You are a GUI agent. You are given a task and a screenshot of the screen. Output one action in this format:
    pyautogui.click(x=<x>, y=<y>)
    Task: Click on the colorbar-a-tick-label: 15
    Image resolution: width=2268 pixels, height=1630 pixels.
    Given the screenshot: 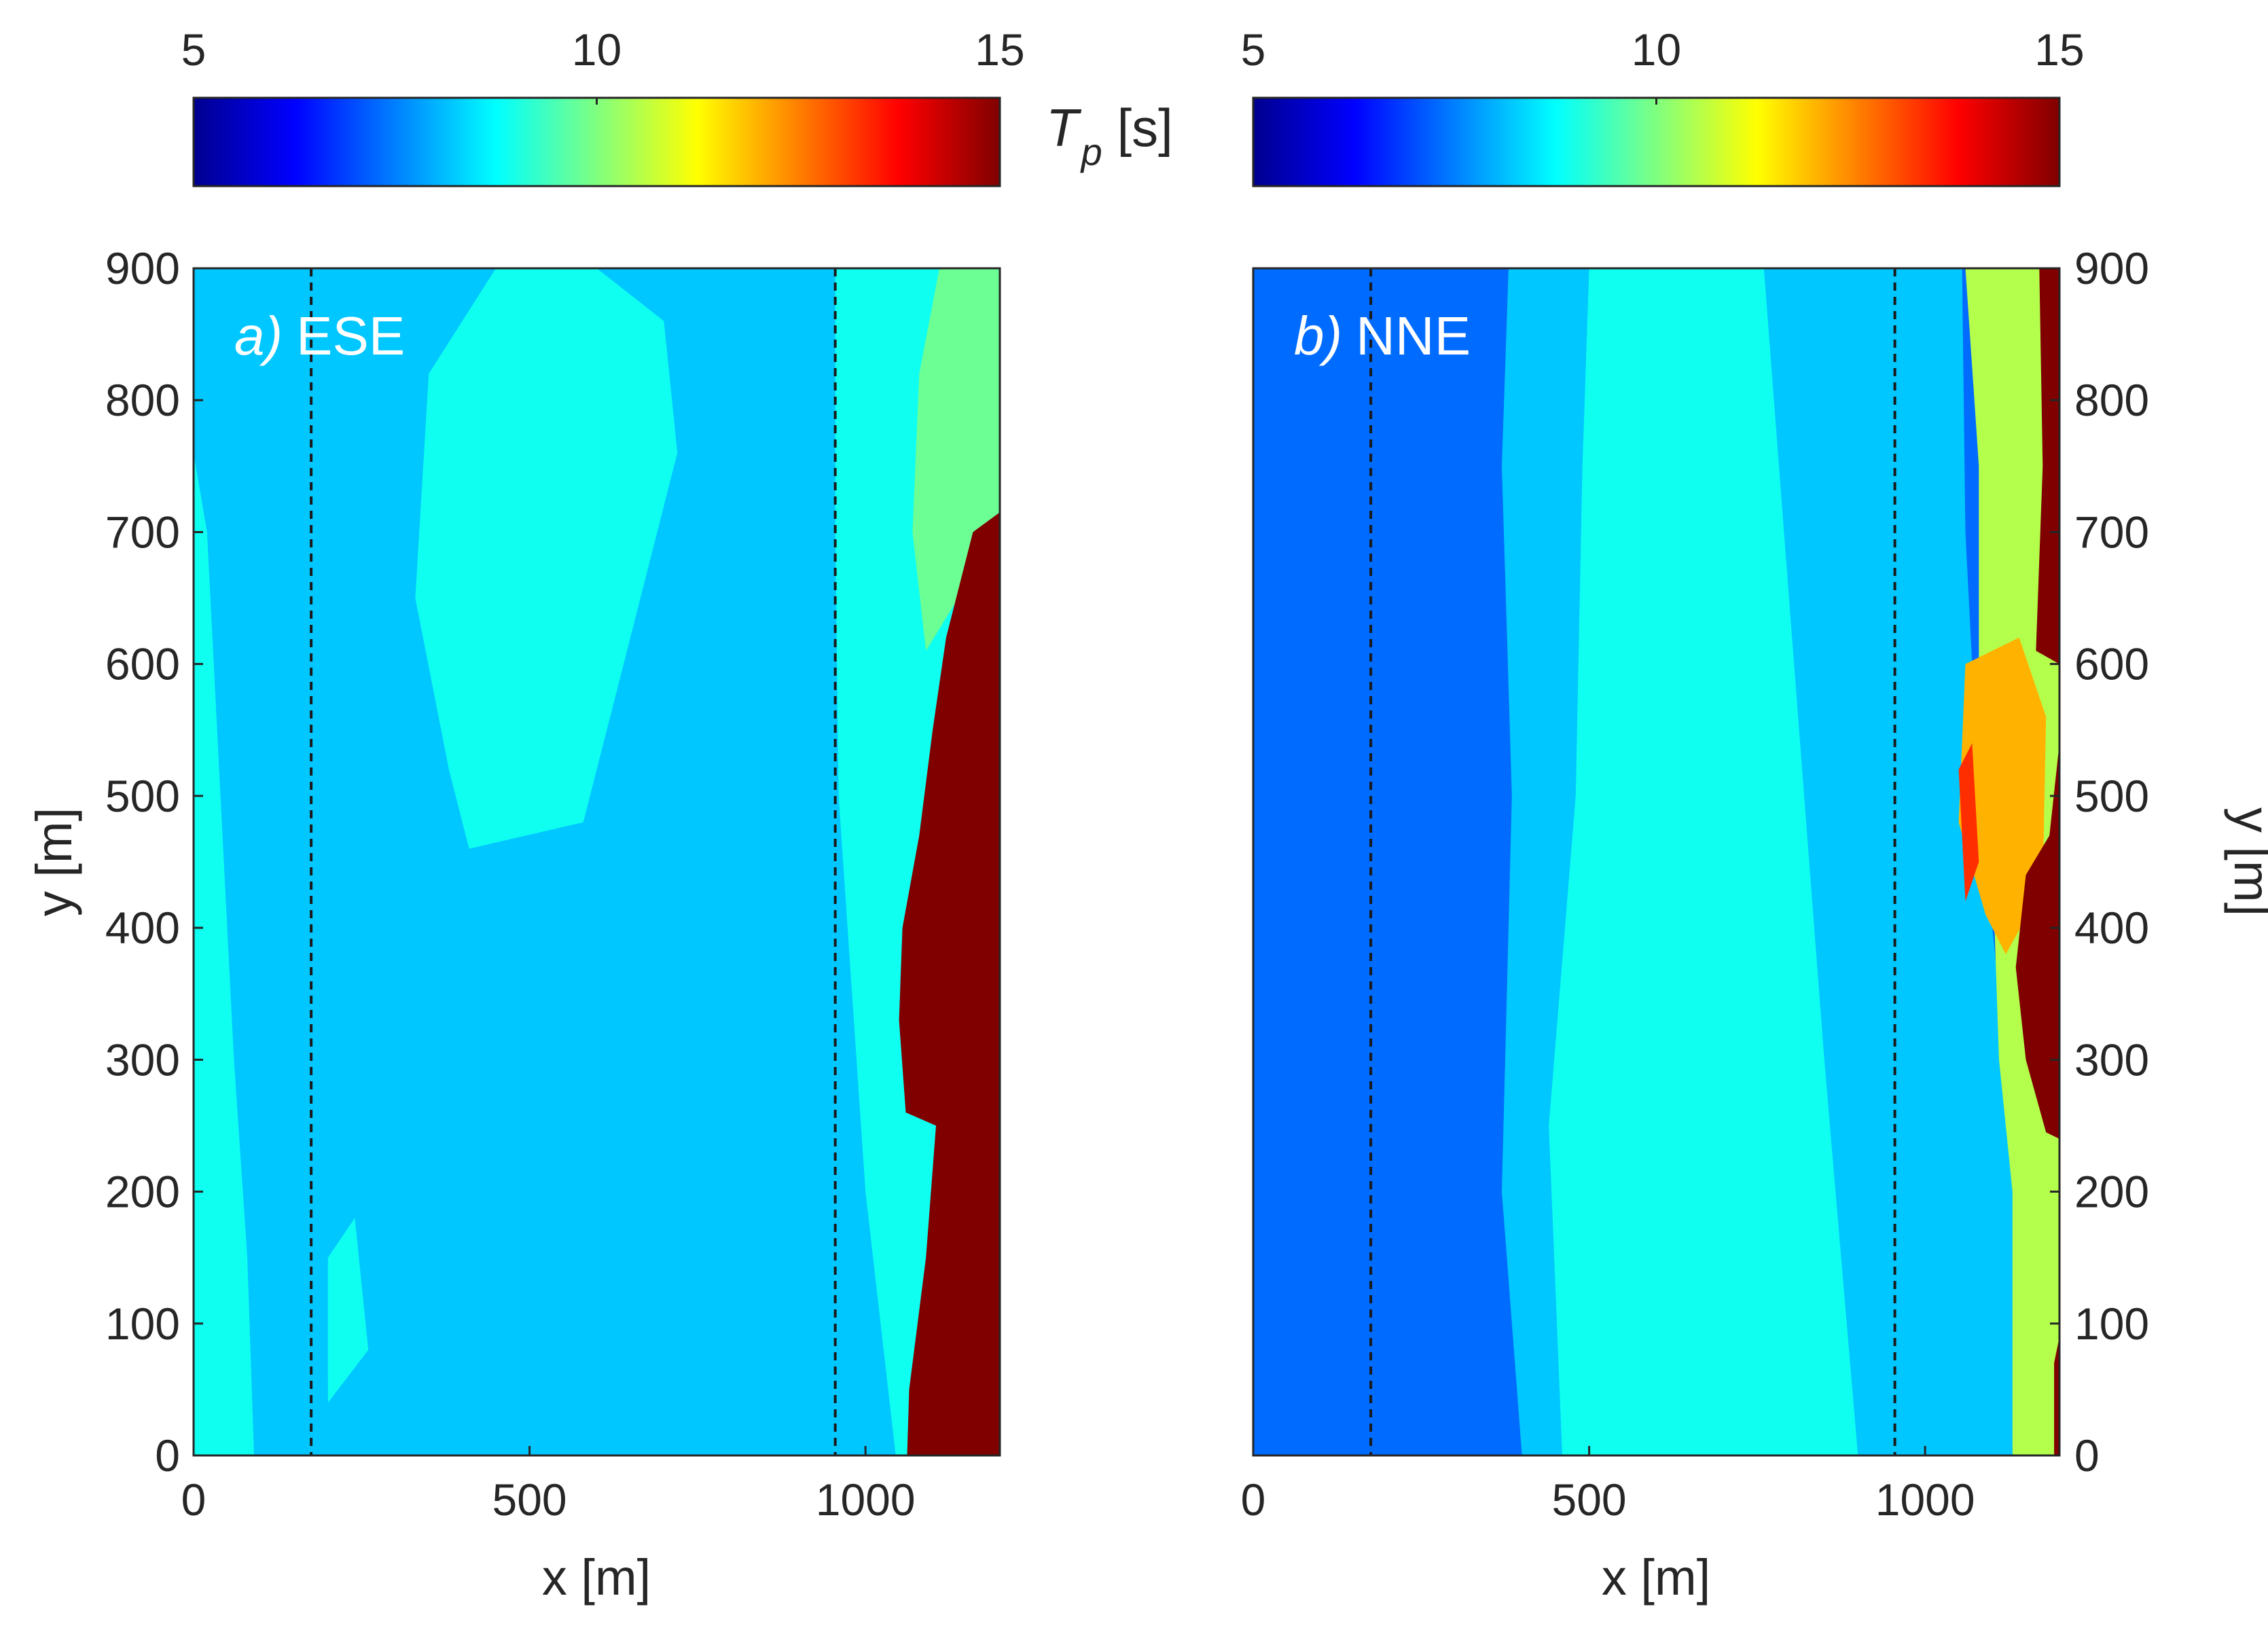 What is the action you would take?
    pyautogui.click(x=1000, y=49)
    